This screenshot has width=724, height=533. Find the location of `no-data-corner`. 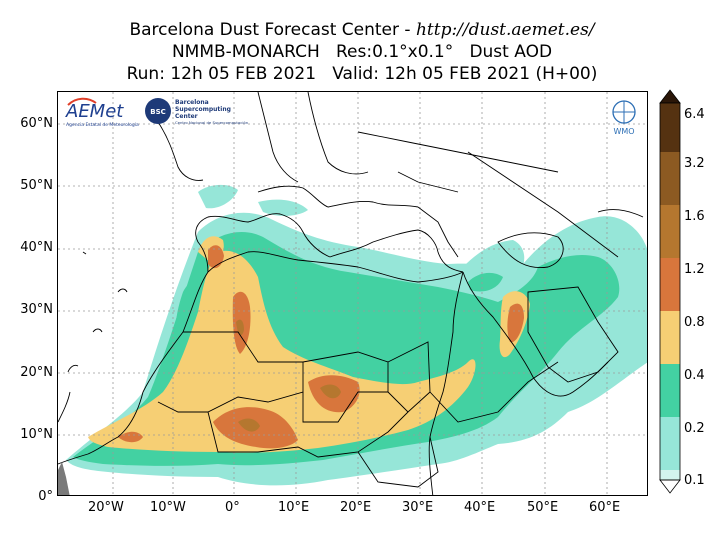

no-data-corner is located at coordinates (64, 478).